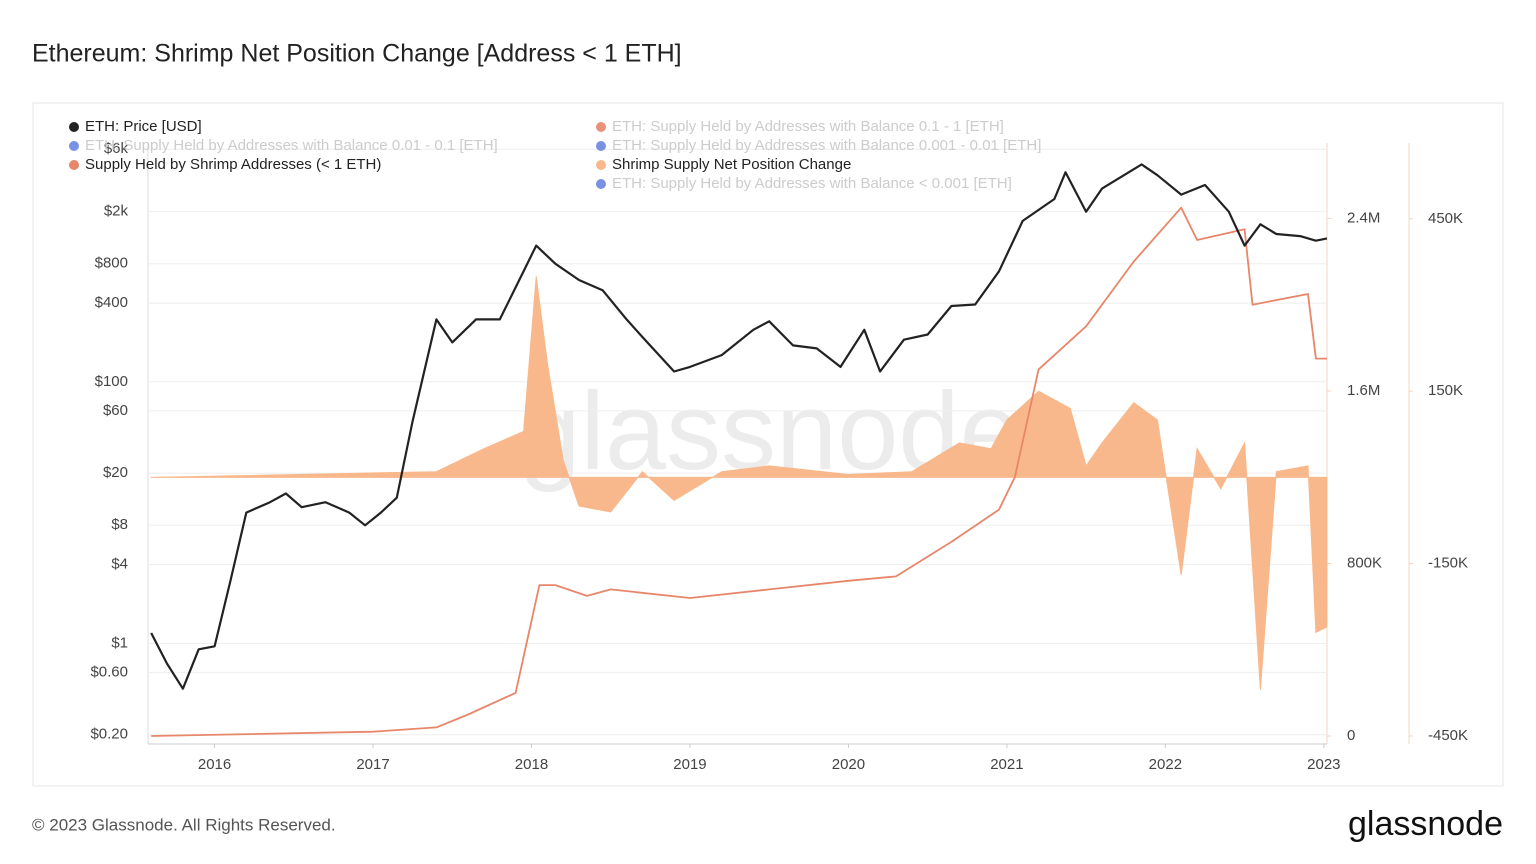 This screenshot has height=864, width=1536. What do you see at coordinates (115, 472) in the screenshot?
I see `y-tick-label: $20` at bounding box center [115, 472].